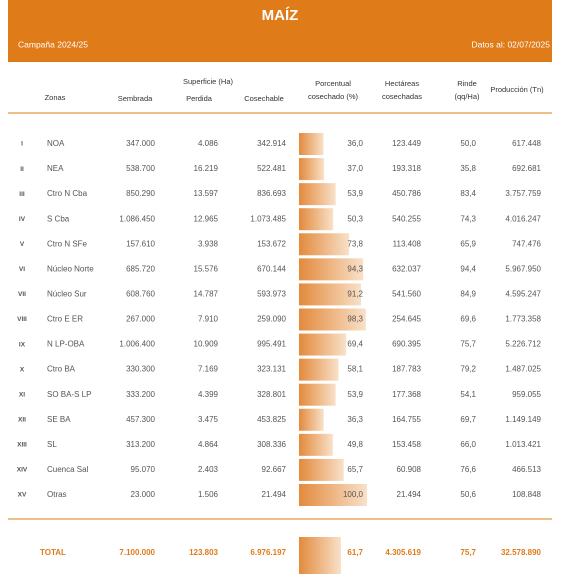  Describe the element at coordinates (523, 193) in the screenshot. I see `cell: 3.757.759` at that location.